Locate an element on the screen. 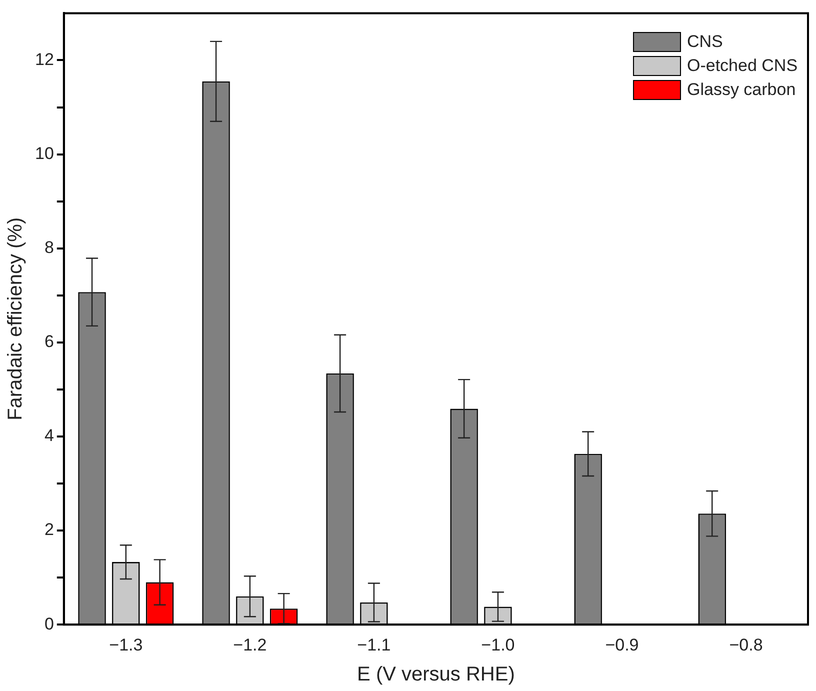 This screenshot has width=816, height=691. x-tick-label: −1.1 is located at coordinates (374, 644).